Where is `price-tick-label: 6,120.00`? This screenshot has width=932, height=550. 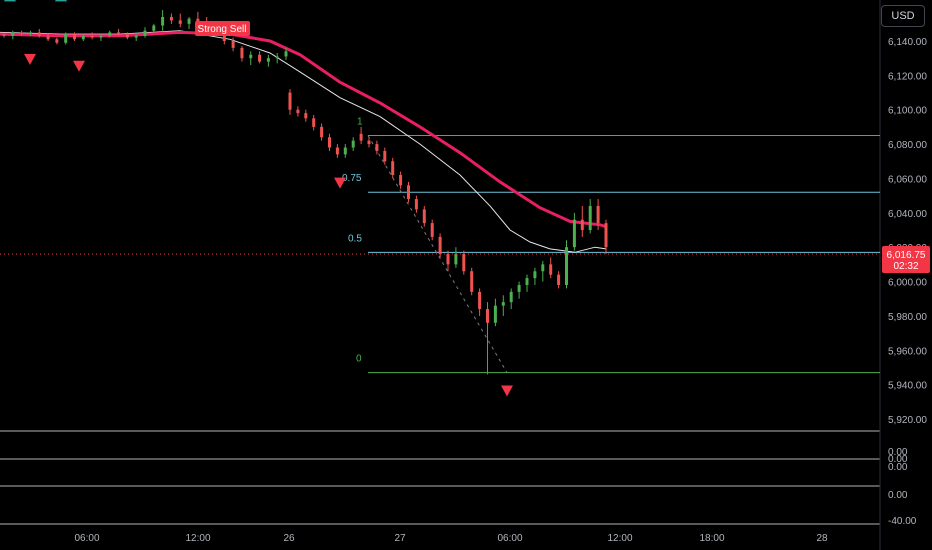 price-tick-label: 6,120.00 is located at coordinates (907, 76).